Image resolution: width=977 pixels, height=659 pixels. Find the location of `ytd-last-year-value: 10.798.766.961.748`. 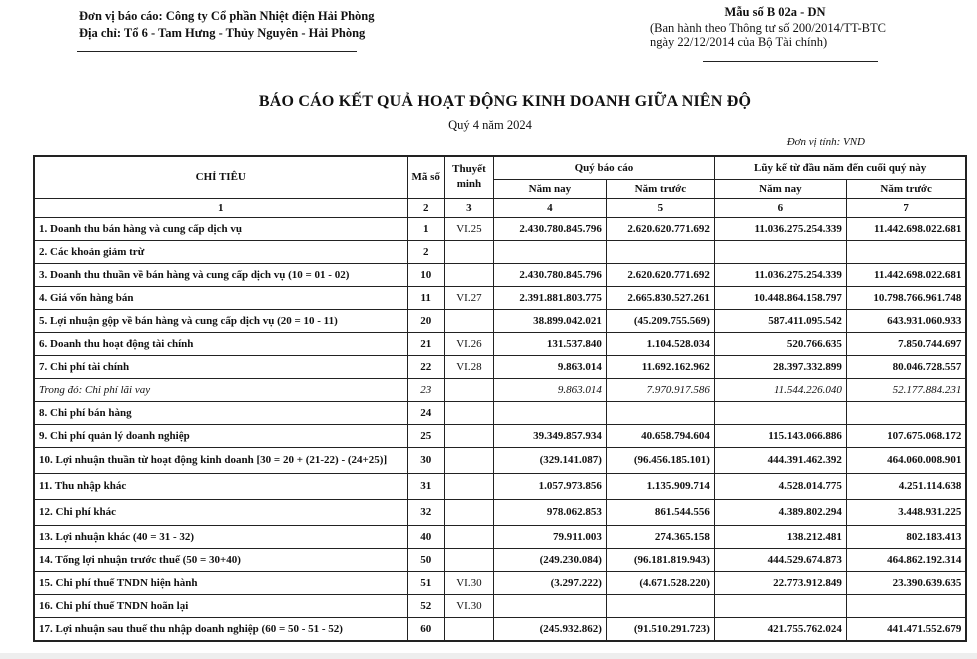

ytd-last-year-value: 10.798.766.961.748 is located at coordinates (906, 297).